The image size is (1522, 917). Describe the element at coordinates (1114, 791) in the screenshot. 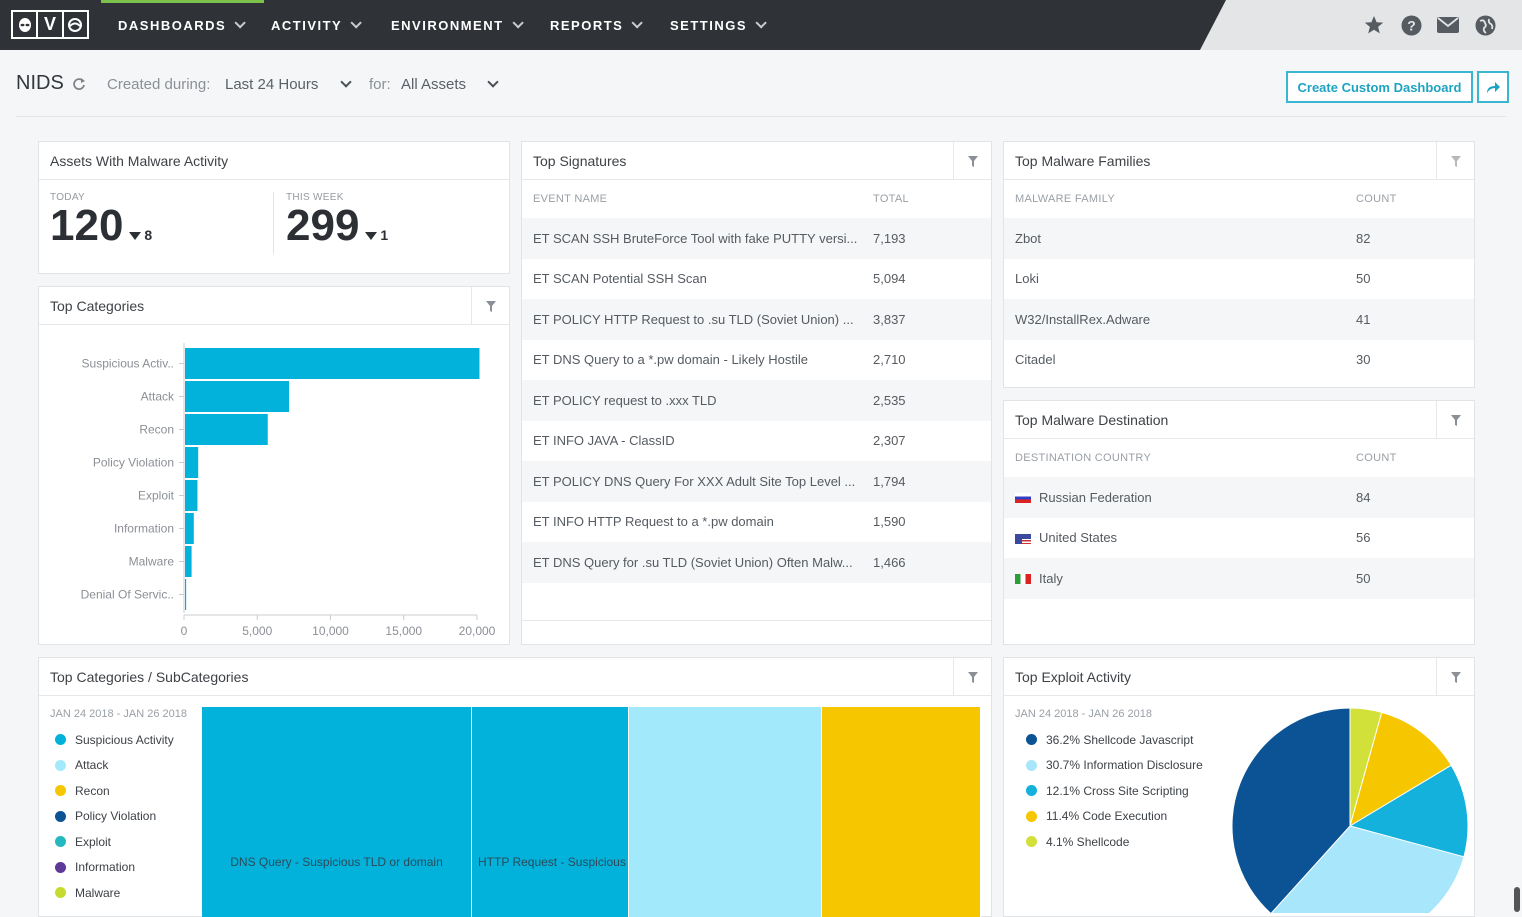

I see `legend-item: 12.1% Cross Site Scripting` at that location.